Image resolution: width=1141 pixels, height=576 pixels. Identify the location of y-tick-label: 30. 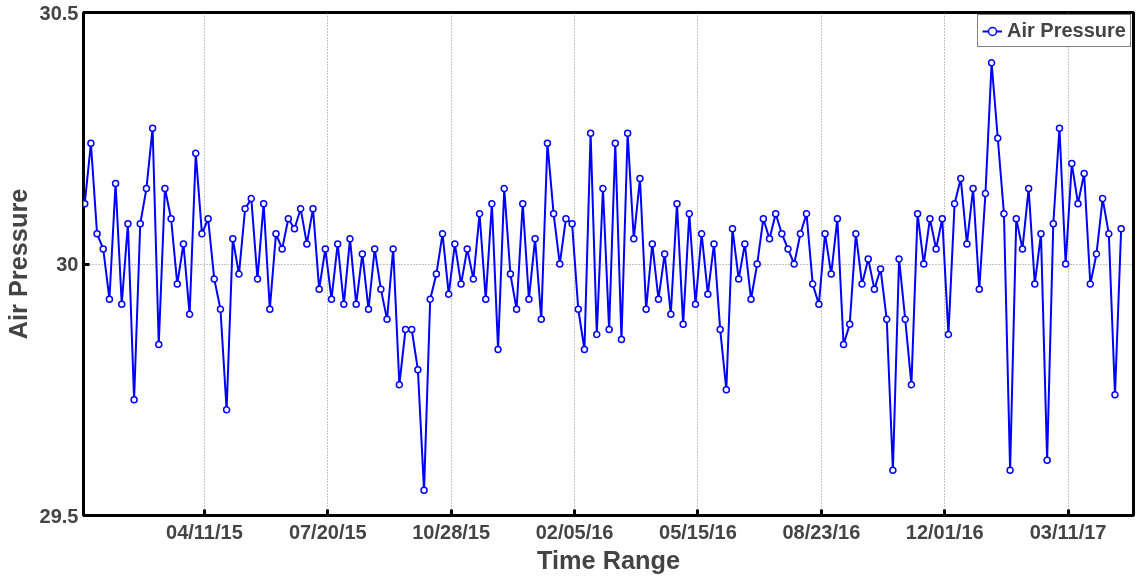
(67, 264).